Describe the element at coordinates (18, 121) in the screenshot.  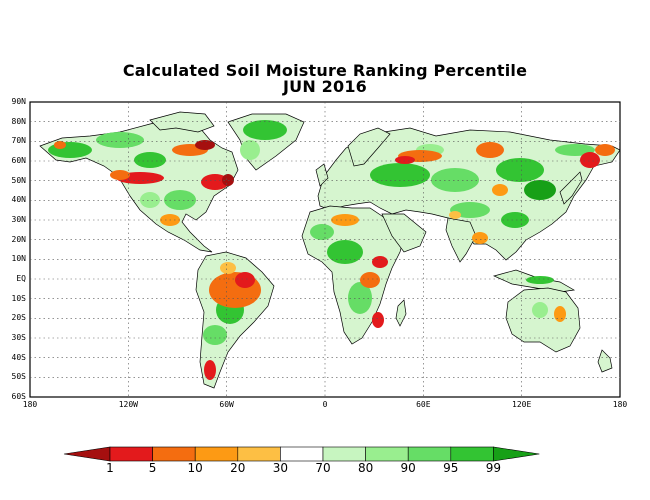
I see `lat-label: 80N` at that location.